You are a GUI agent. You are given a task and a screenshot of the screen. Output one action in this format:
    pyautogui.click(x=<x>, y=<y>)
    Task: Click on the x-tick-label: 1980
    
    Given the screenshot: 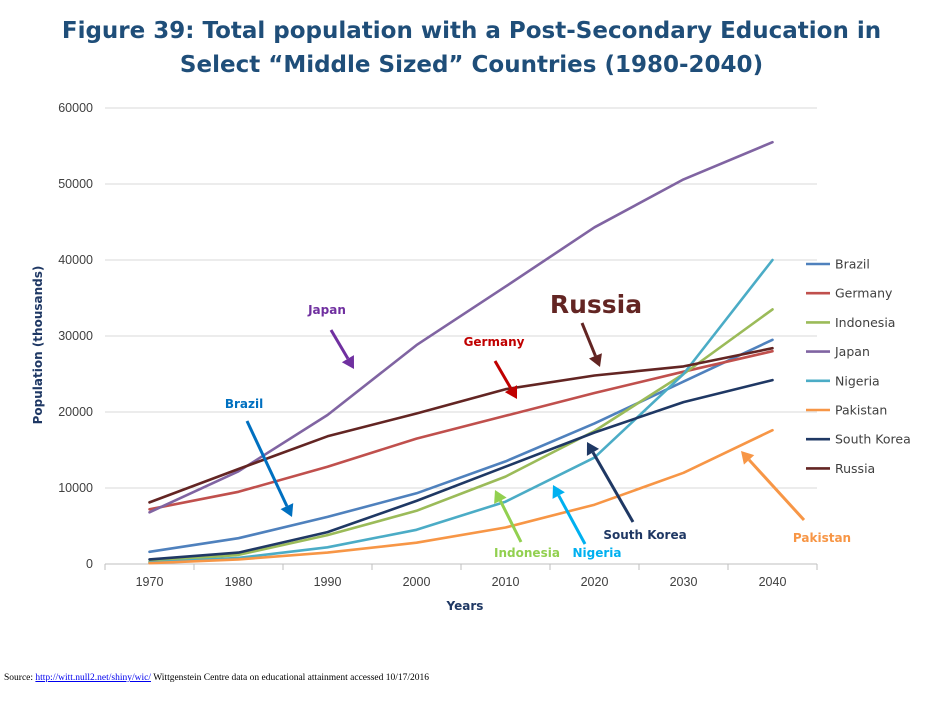 What is the action you would take?
    pyautogui.click(x=239, y=582)
    